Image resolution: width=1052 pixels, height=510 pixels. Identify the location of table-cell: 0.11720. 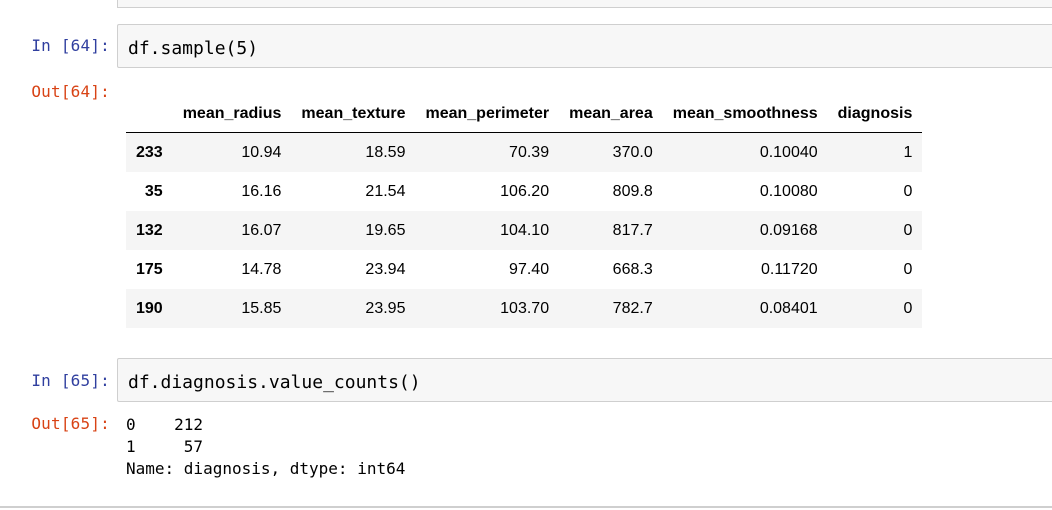
(789, 269).